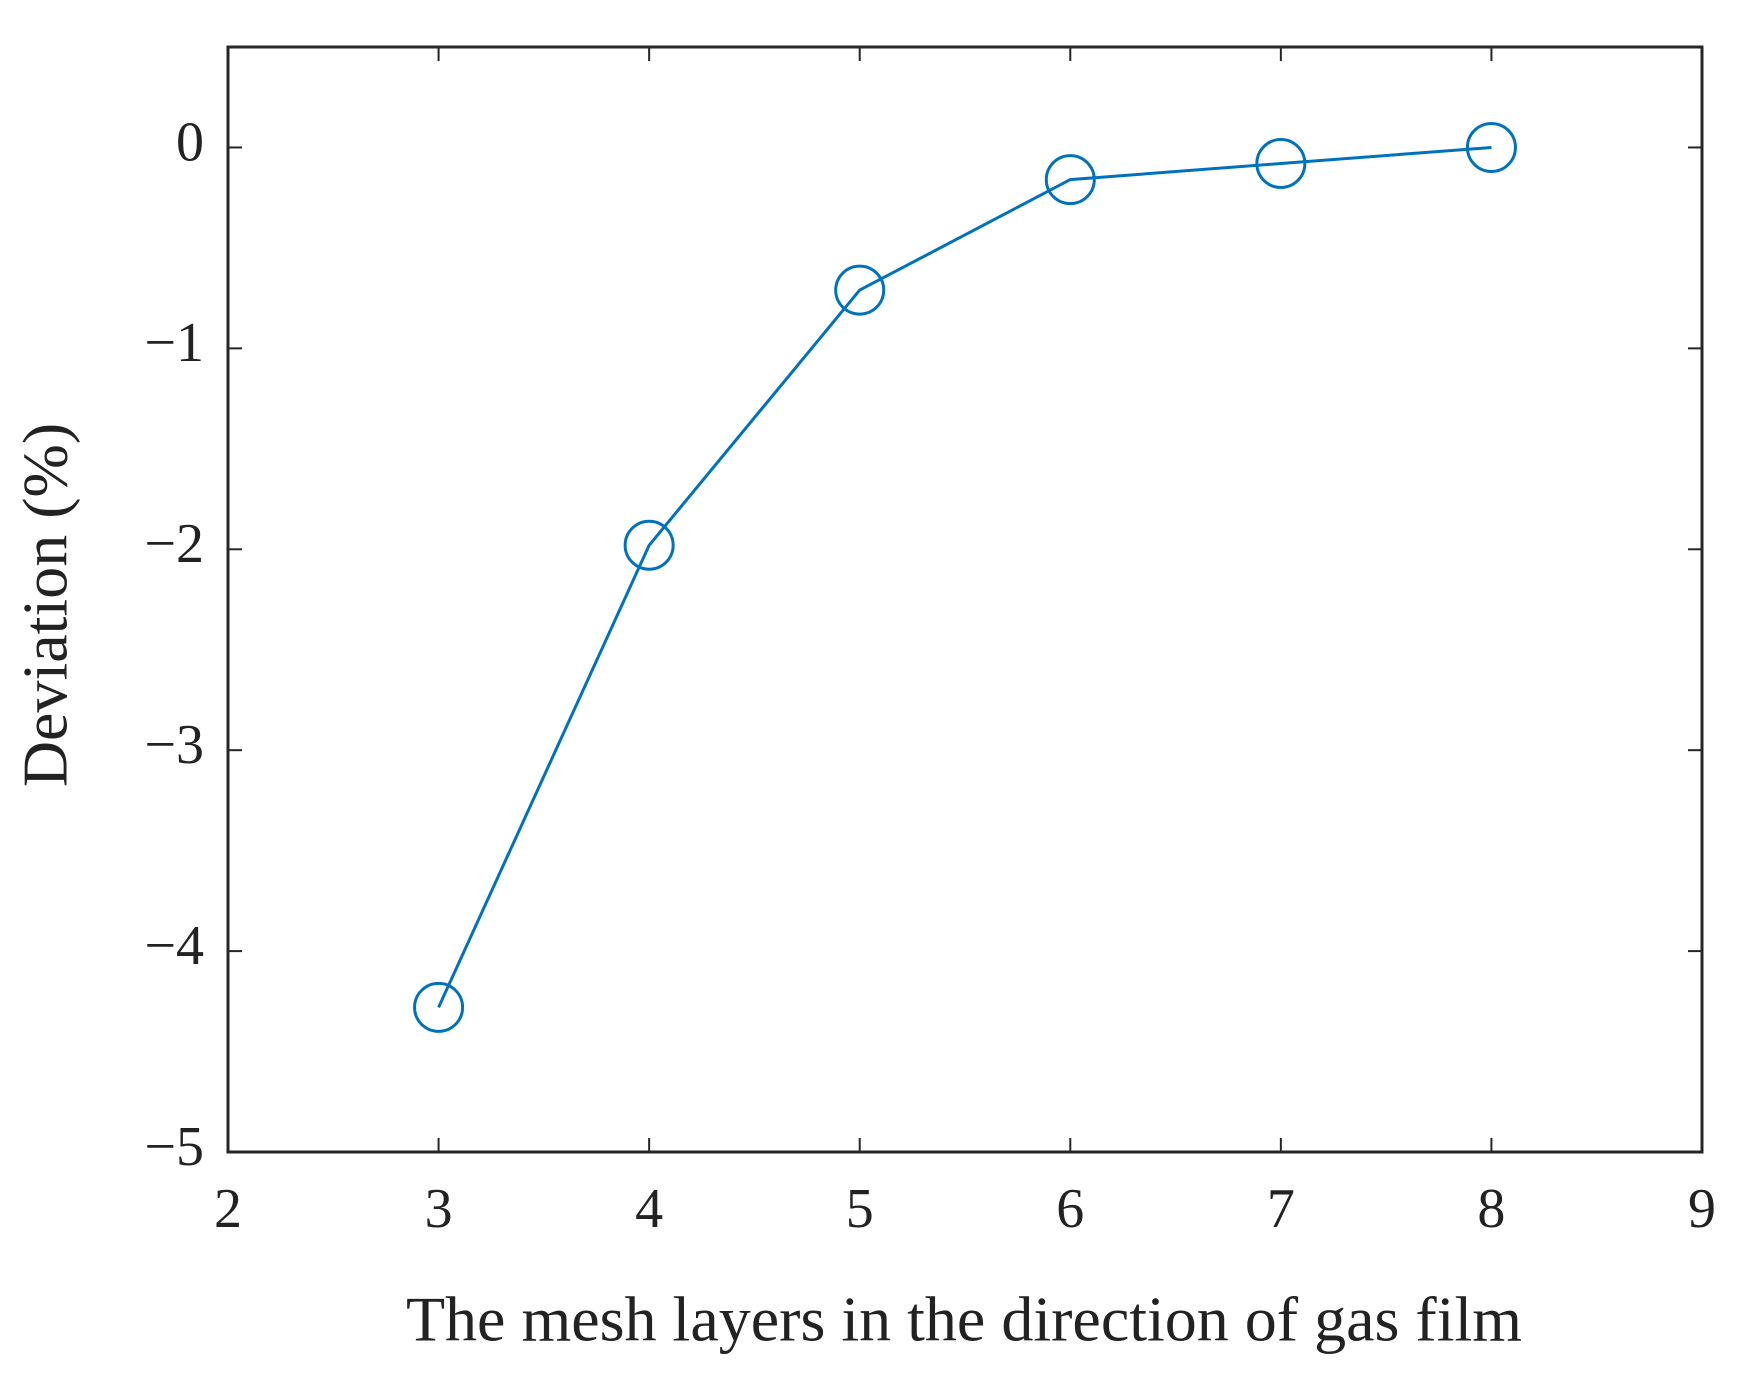  I want to click on y-tick-label: 0, so click(190, 142).